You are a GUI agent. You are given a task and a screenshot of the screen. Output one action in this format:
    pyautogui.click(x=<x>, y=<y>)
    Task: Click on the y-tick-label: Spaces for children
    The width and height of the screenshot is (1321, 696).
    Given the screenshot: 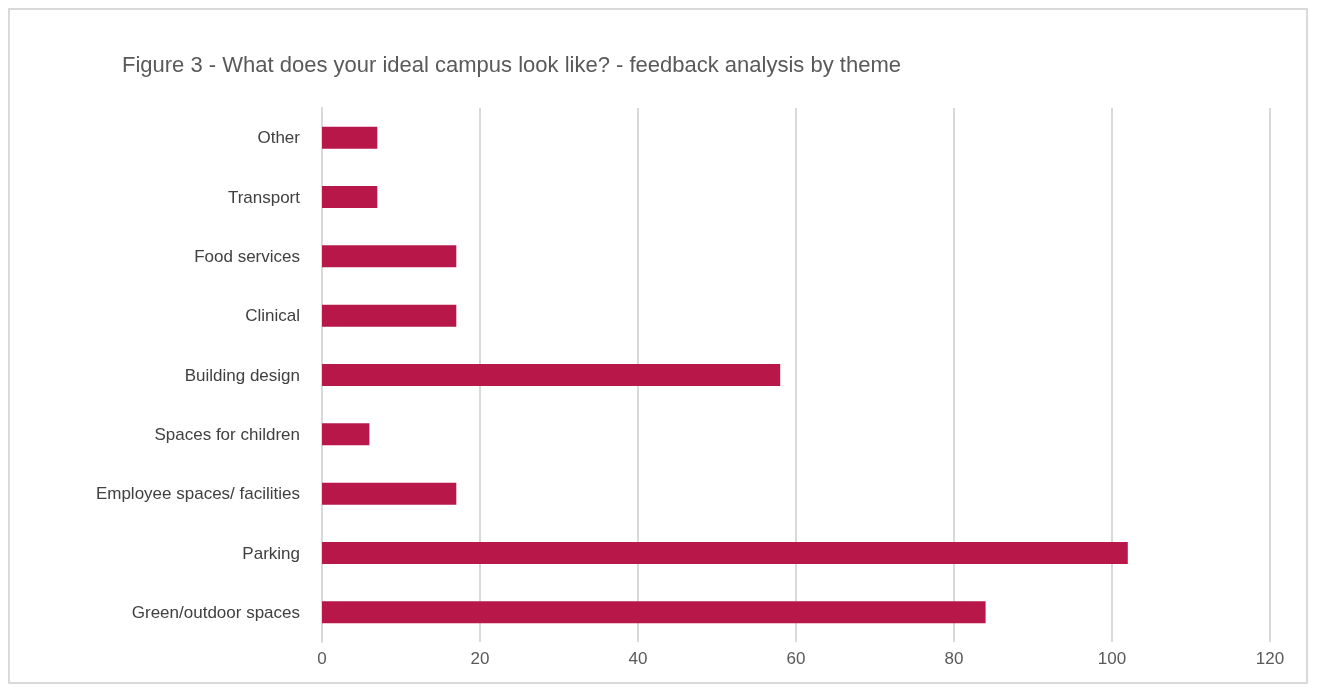 What is the action you would take?
    pyautogui.click(x=227, y=434)
    